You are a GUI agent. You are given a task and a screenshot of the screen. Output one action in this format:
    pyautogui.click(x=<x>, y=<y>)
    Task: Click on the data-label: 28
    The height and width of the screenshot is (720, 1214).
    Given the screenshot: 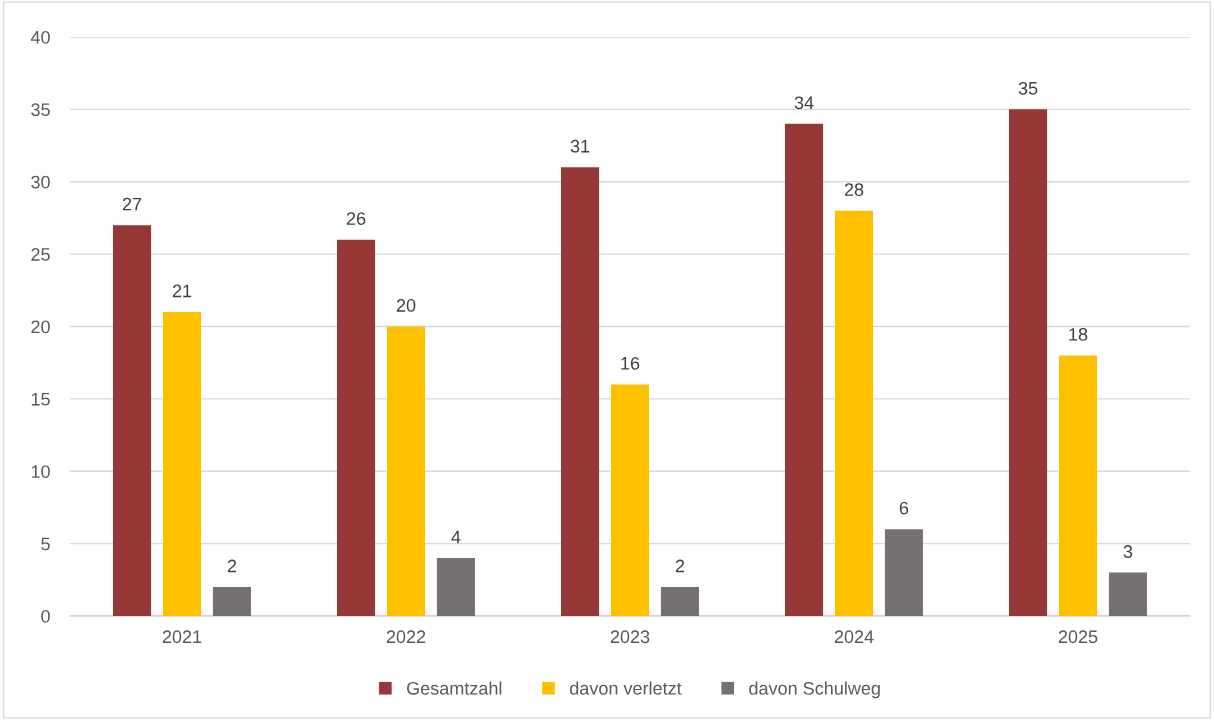 What is the action you would take?
    pyautogui.click(x=854, y=190)
    